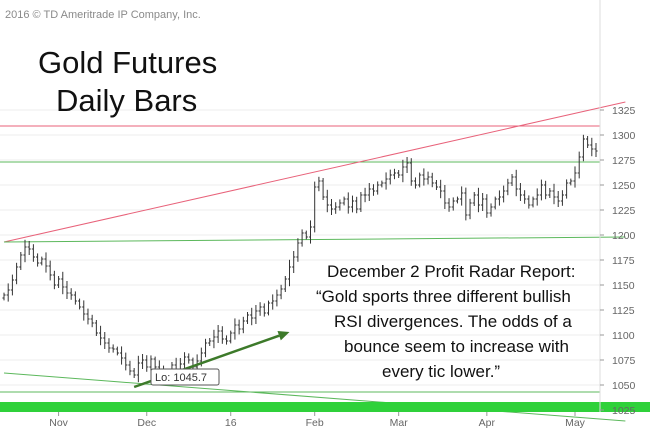 This screenshot has width=650, height=431. I want to click on x-tick-label-Mar: Mar, so click(399, 423).